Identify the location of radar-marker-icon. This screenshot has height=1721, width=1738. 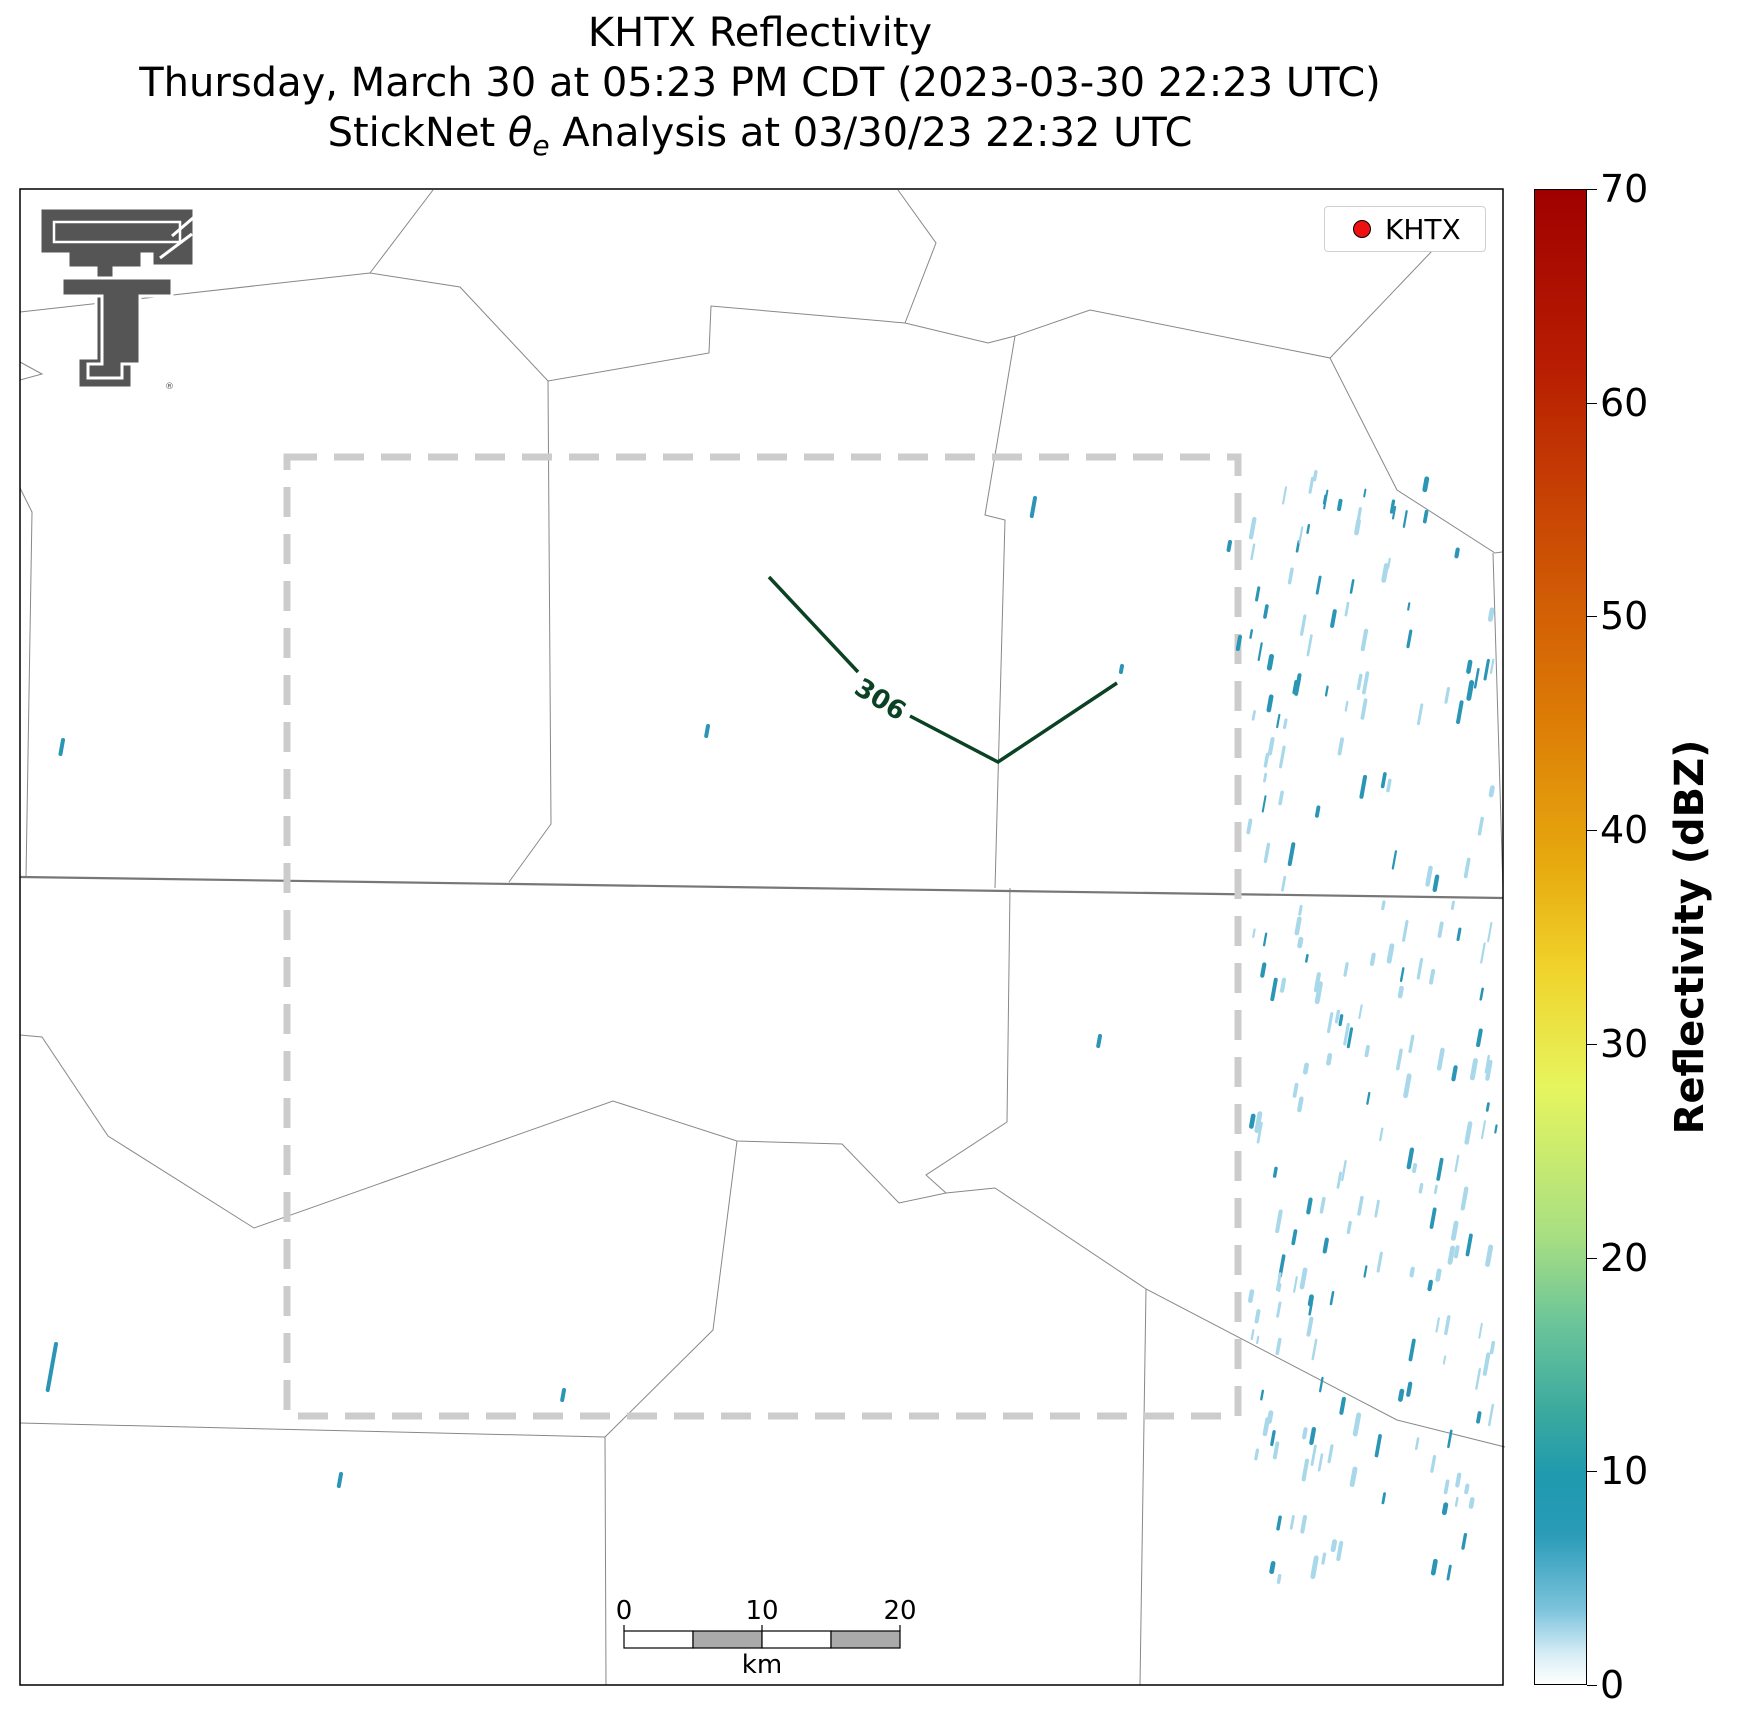
(1362, 229).